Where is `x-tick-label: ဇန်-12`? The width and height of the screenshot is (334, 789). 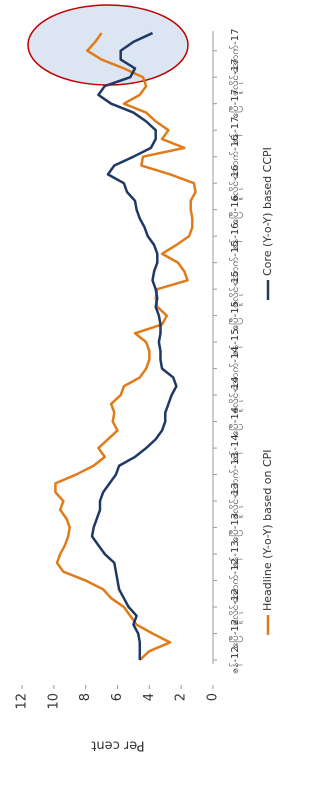
x-tick-label: ဇန်-12 is located at coordinates (235, 659).